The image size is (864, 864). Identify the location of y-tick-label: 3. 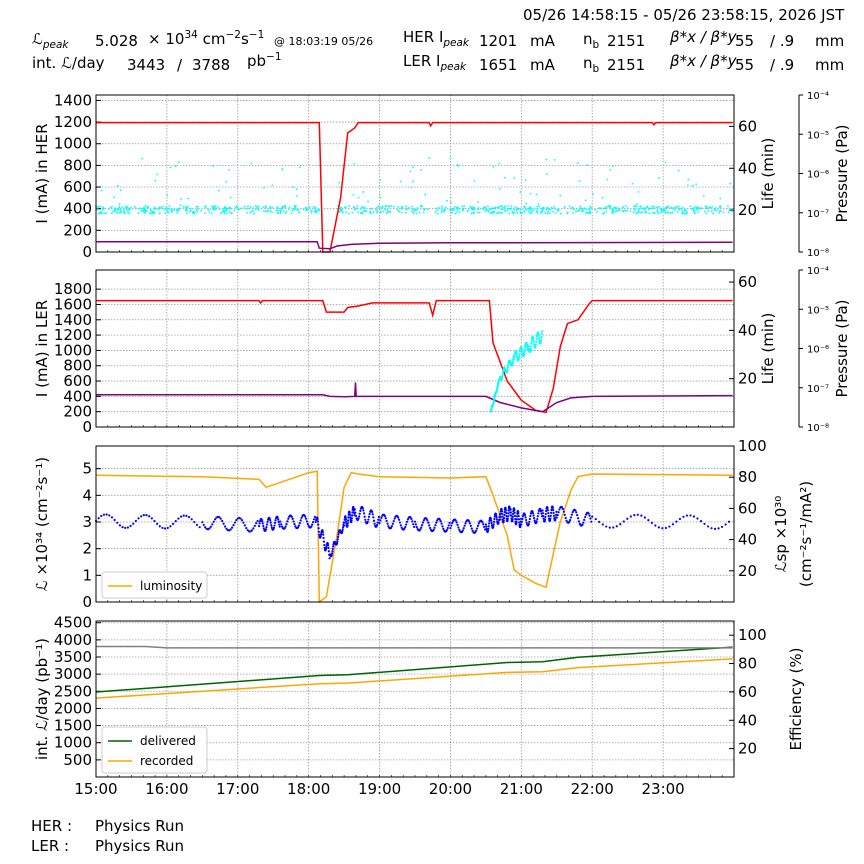
(87, 522).